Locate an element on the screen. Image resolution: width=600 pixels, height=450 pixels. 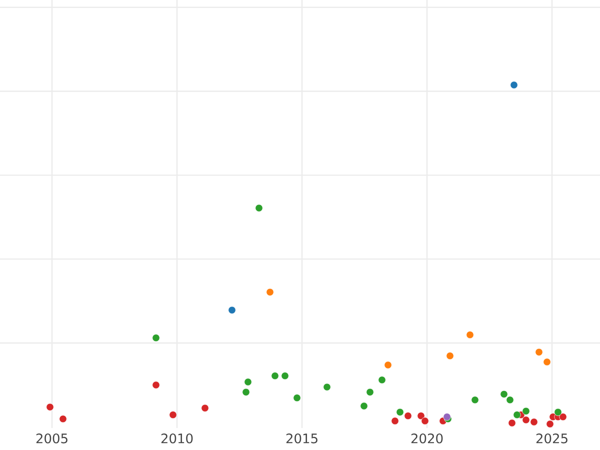
x-tick-label: 2020 is located at coordinates (427, 439).